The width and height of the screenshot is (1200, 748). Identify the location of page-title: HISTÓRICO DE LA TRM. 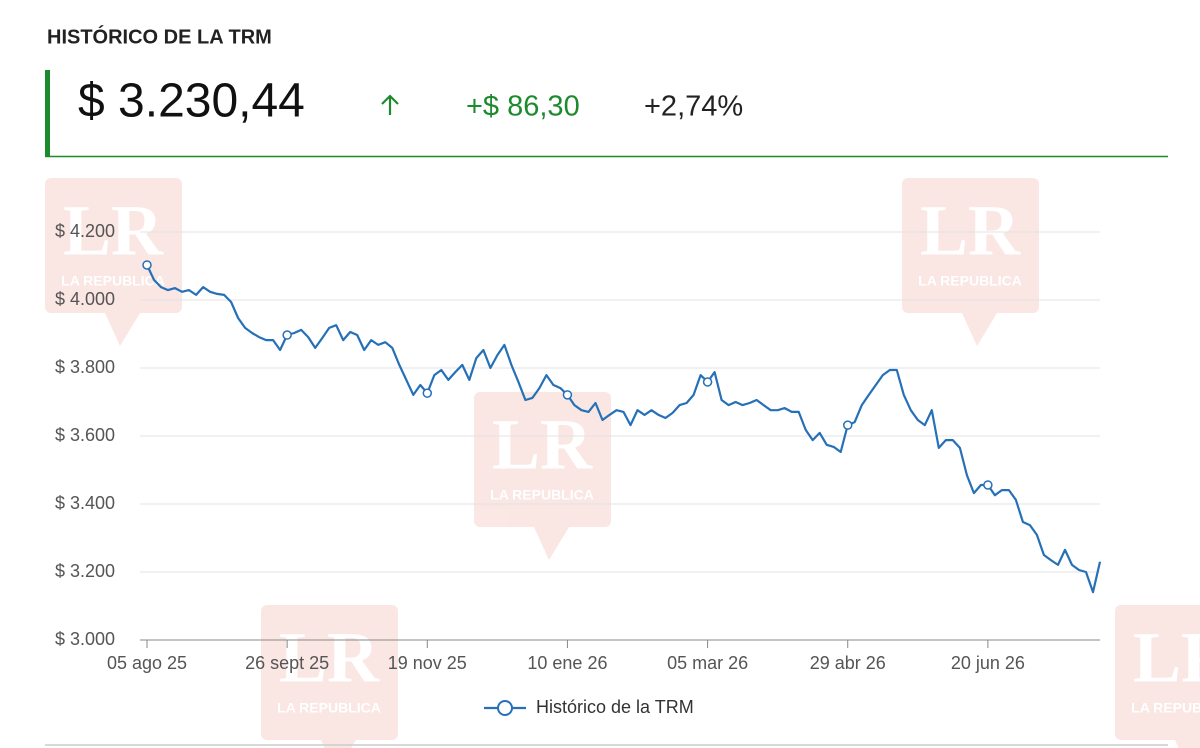
(159, 36).